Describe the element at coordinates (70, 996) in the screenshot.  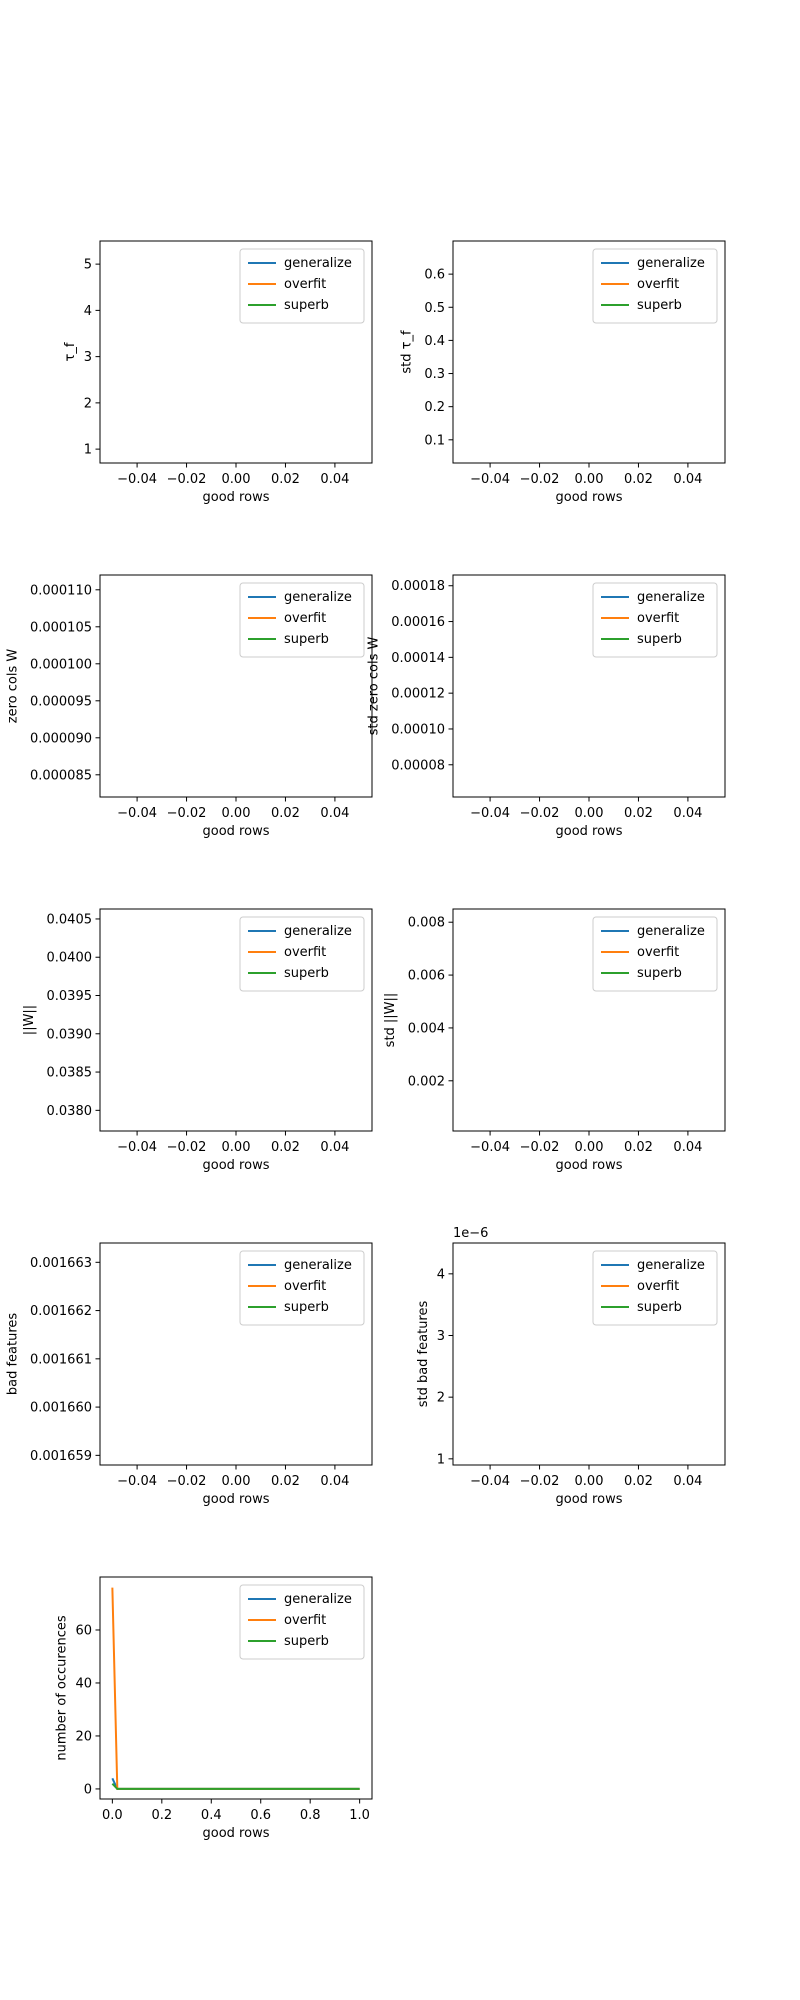
I see `y-tick-label: 0.0395` at that location.